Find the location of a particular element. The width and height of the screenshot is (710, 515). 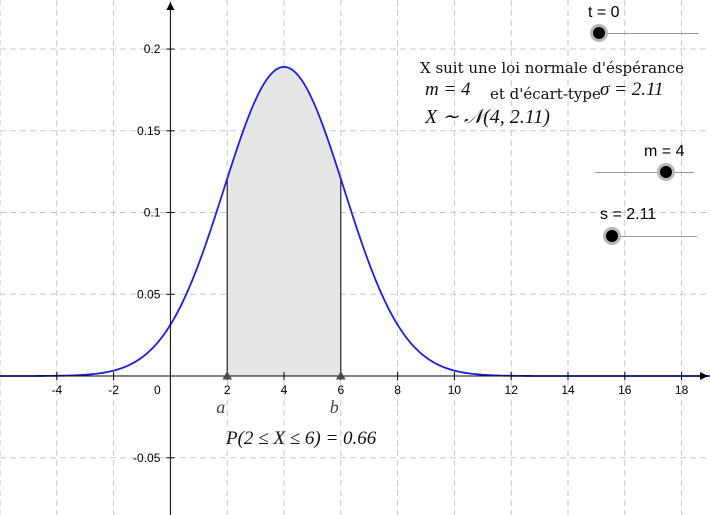

y-tick-label: 0.2 is located at coordinates (152, 49).